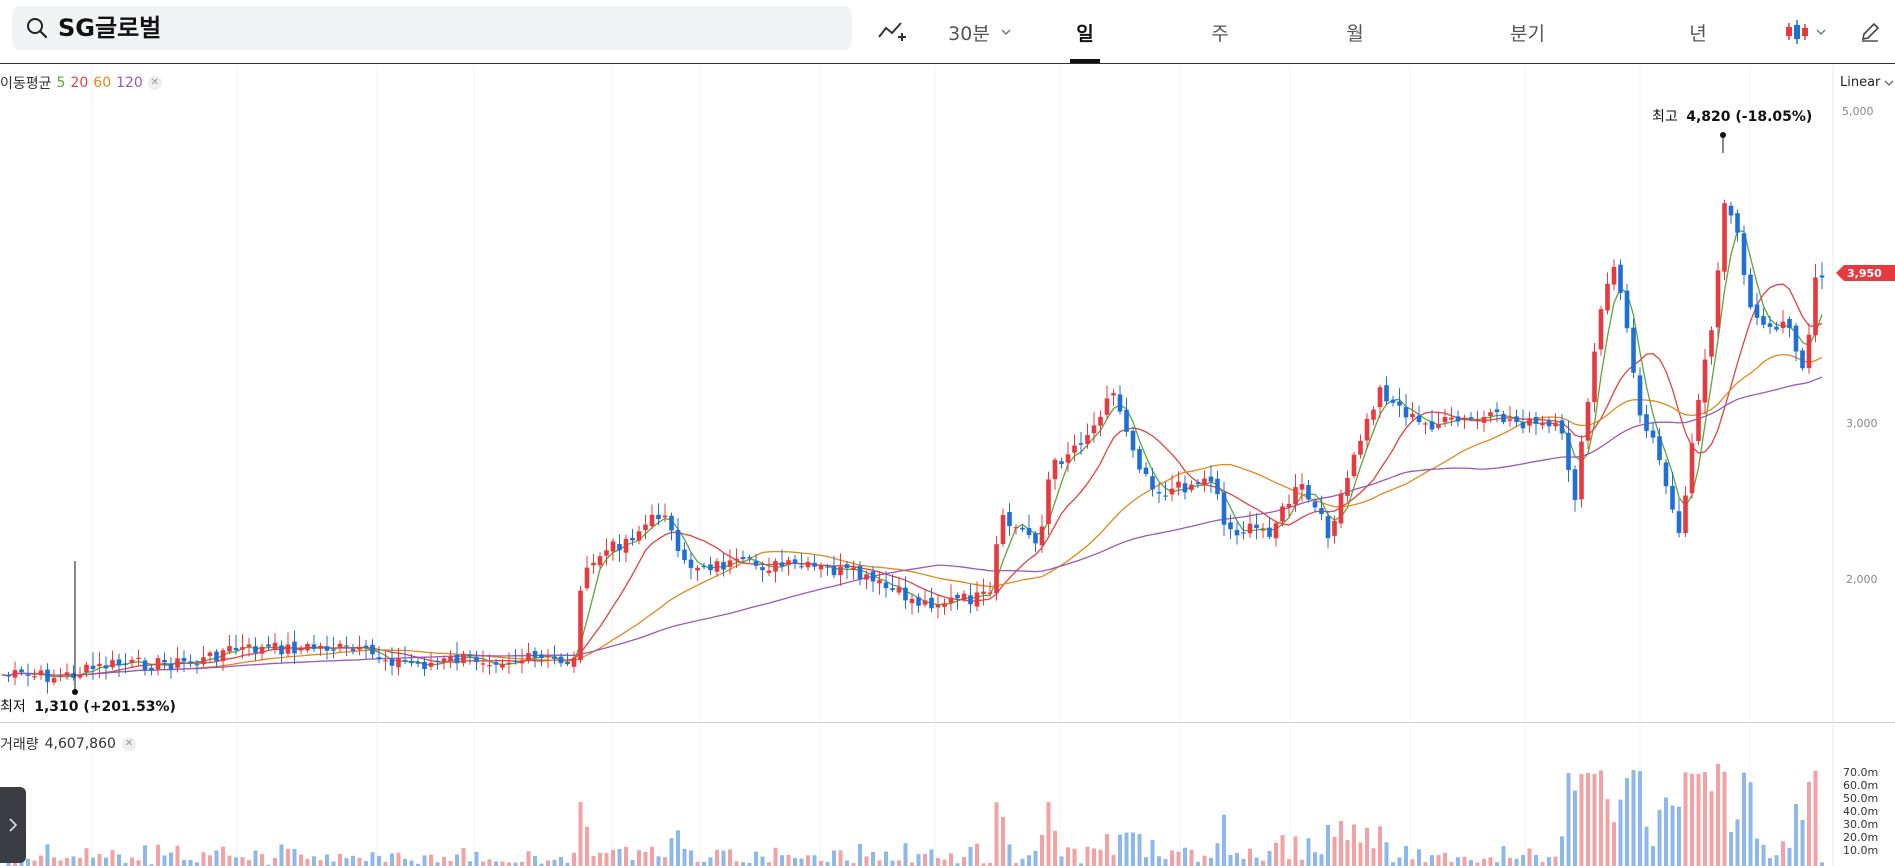  Describe the element at coordinates (1867, 82) in the screenshot. I see `scale-mode-dropdown: Linear` at that location.